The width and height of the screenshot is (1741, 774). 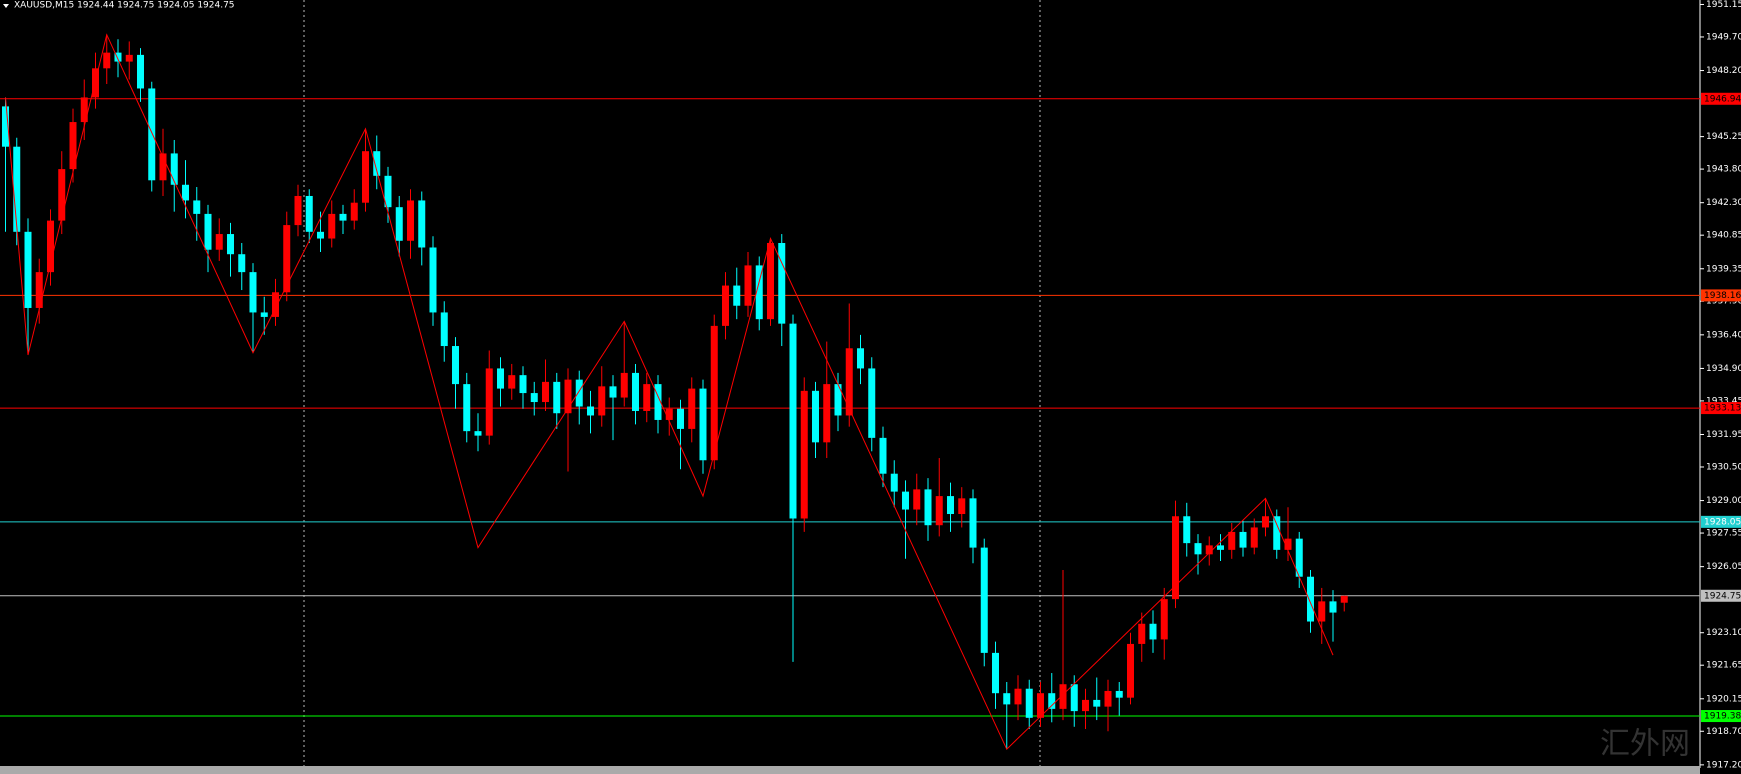 I want to click on level-label: 1928.05, so click(x=1722, y=522).